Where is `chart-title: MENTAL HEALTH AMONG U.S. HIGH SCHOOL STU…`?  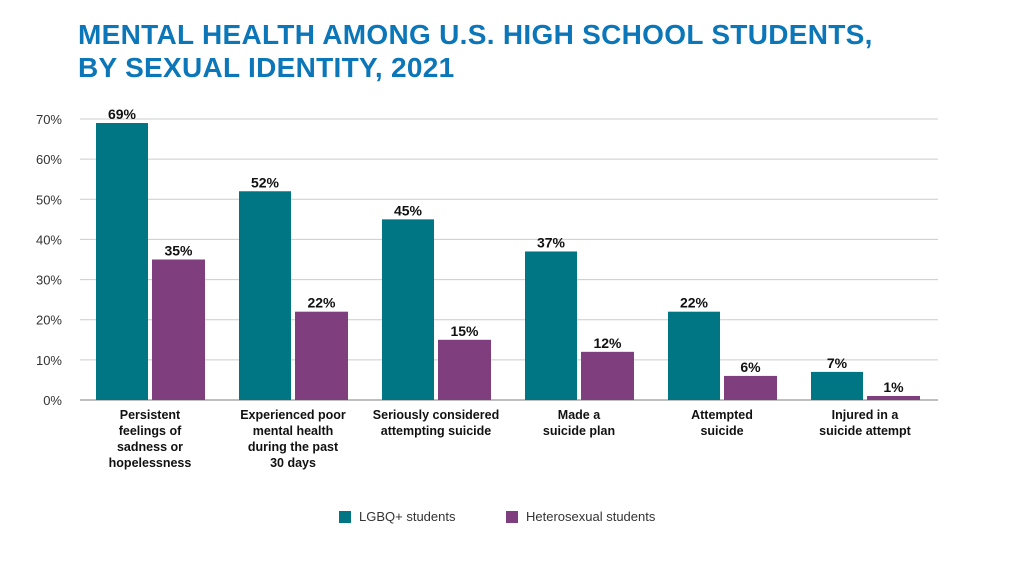 chart-title: MENTAL HEALTH AMONG U.S. HIGH SCHOOL STU… is located at coordinates (475, 51).